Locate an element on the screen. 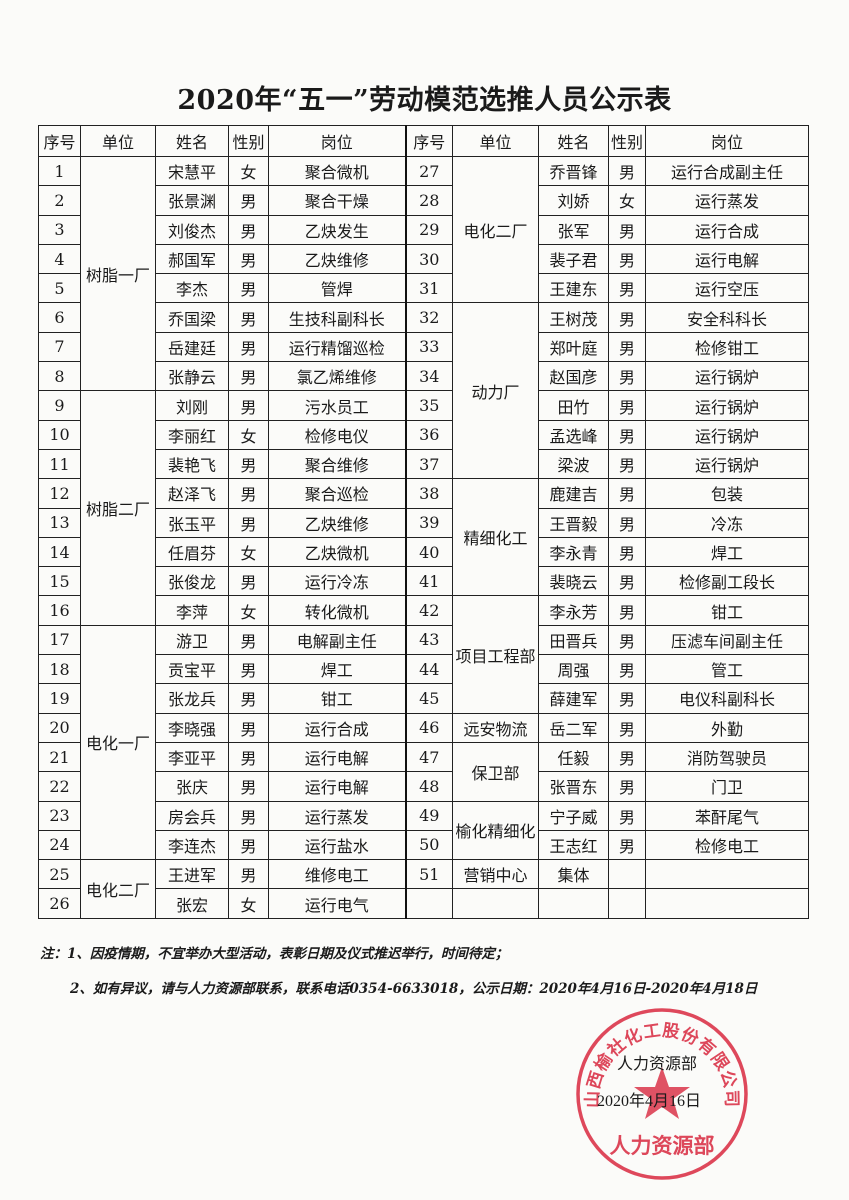  cell-position: 运行电解 is located at coordinates (337, 757).